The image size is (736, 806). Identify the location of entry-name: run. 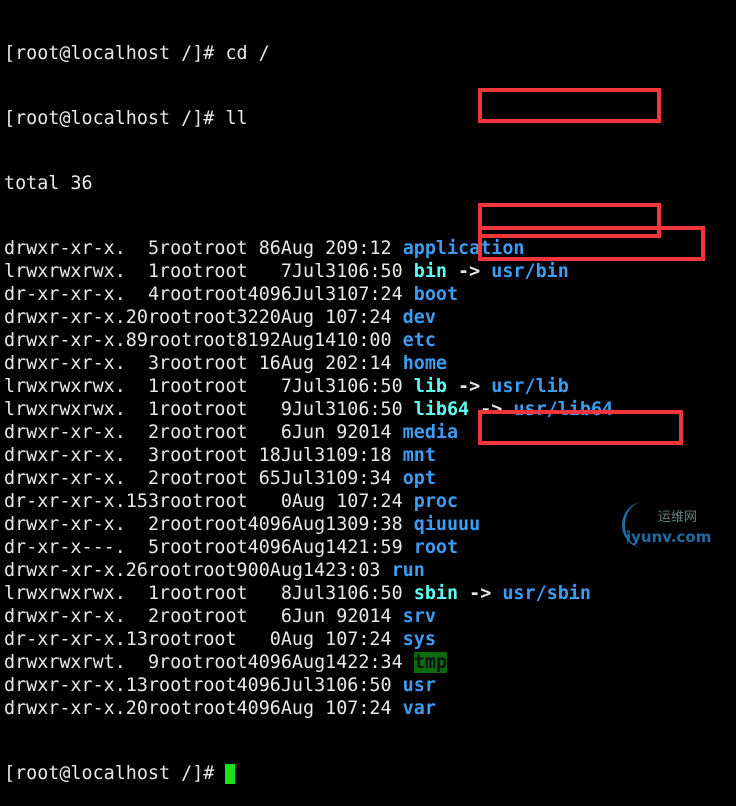
(408, 570).